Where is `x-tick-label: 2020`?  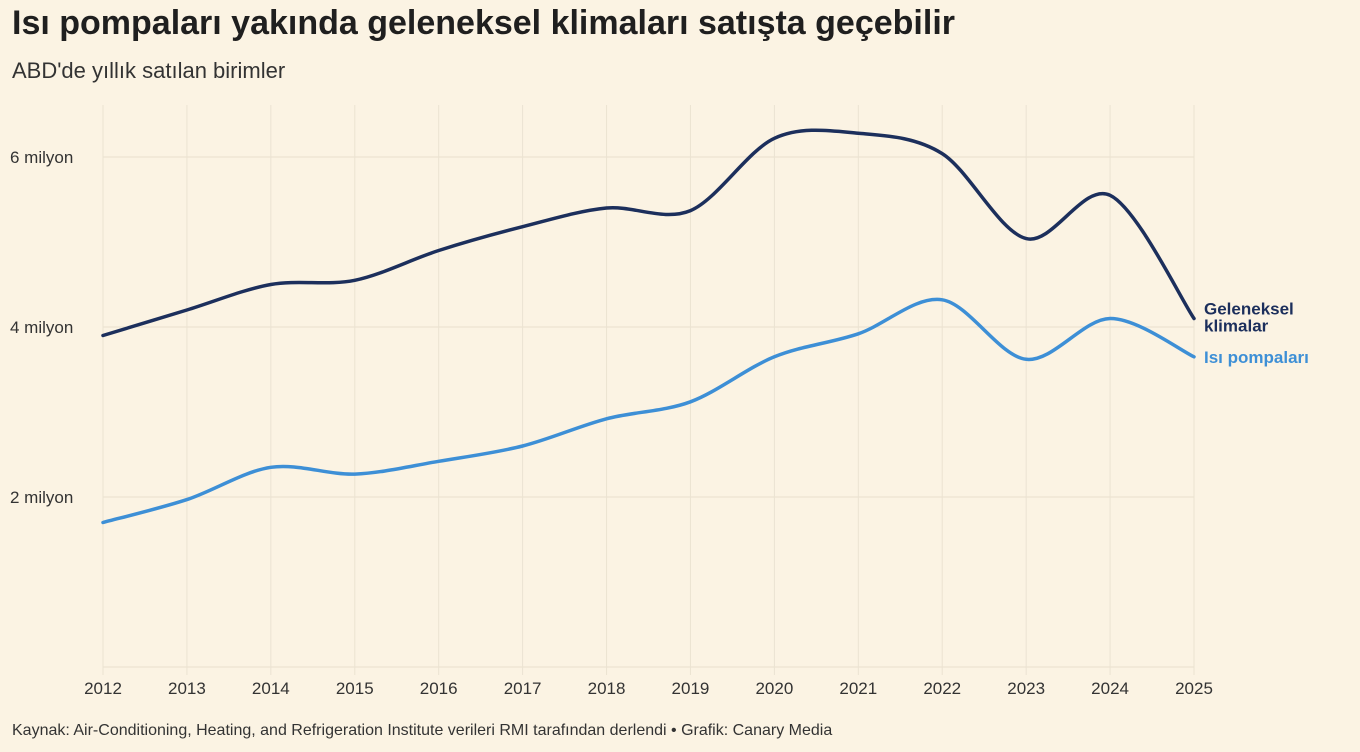 x-tick-label: 2020 is located at coordinates (774, 688).